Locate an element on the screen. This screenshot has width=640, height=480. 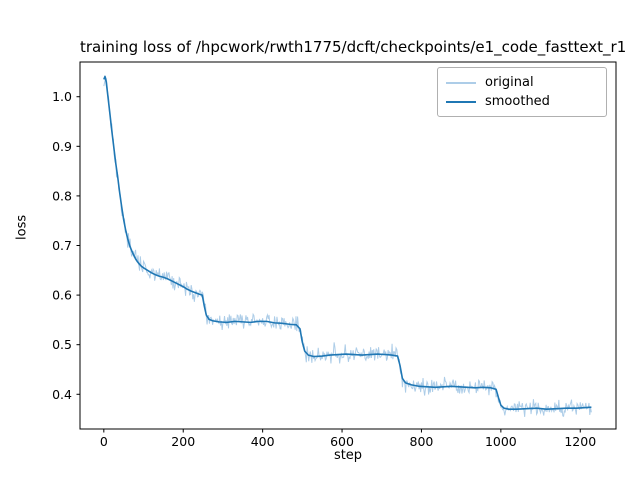
legend-label-smoothed: smoothed is located at coordinates (517, 101).